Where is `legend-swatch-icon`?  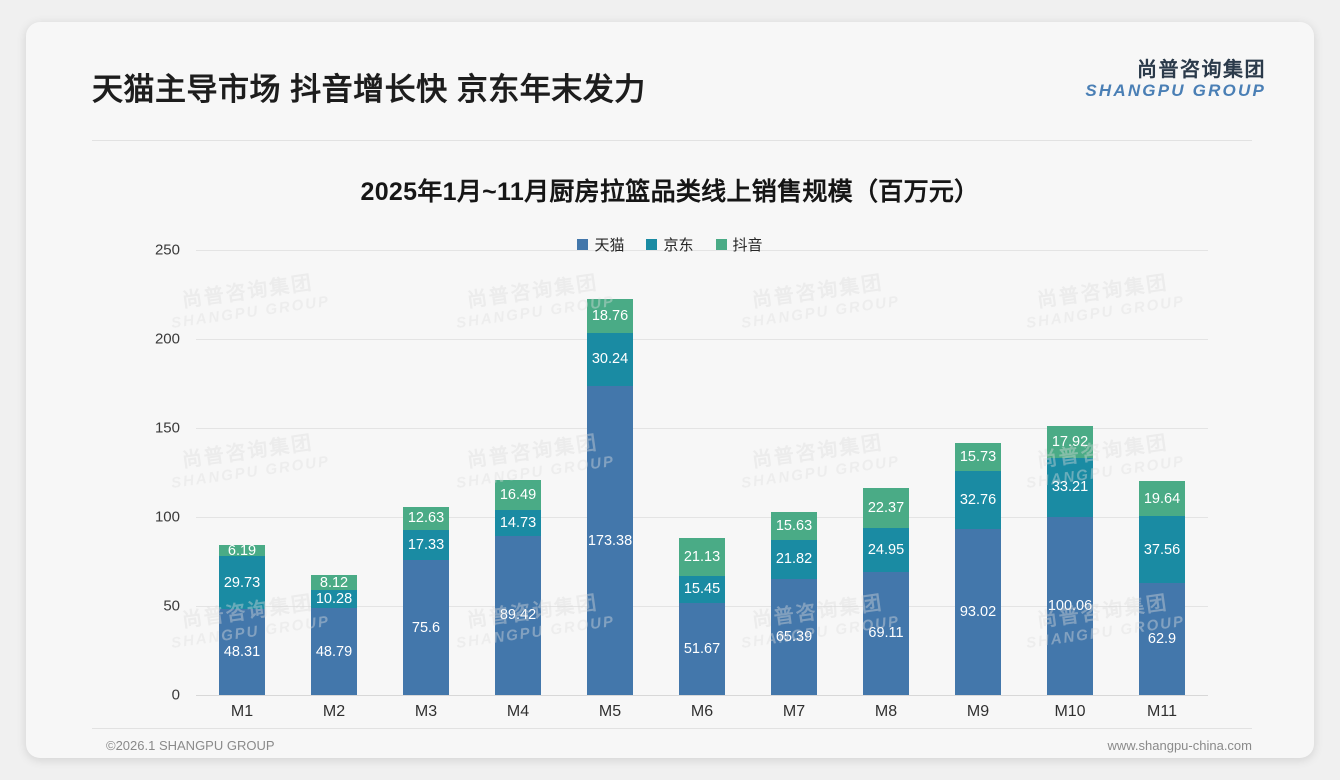 legend-swatch-icon is located at coordinates (721, 244).